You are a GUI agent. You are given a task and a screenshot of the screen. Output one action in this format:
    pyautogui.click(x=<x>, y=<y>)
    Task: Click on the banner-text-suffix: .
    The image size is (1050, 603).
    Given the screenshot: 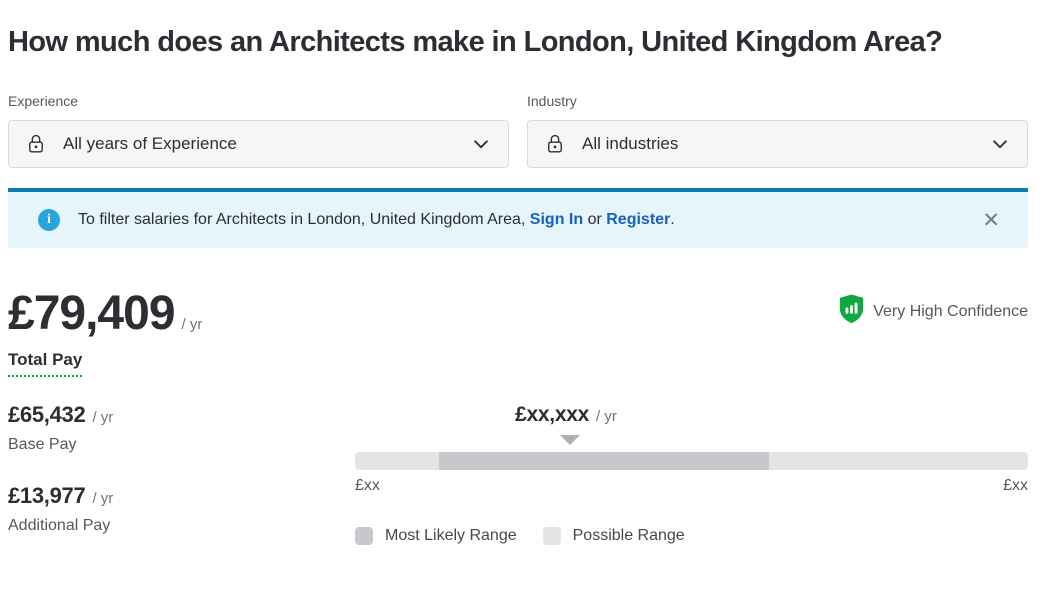 What is the action you would take?
    pyautogui.click(x=672, y=219)
    